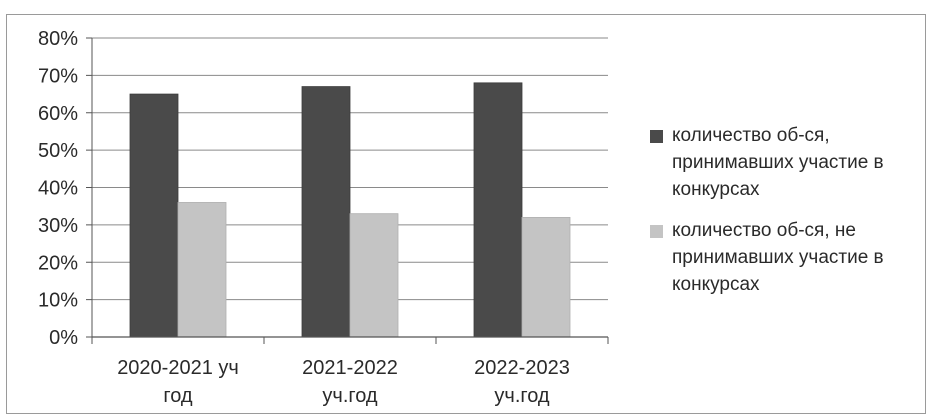 The height and width of the screenshot is (419, 933). I want to click on legend-label-not-participated-line-1: количество об-ся, не, so click(764, 230).